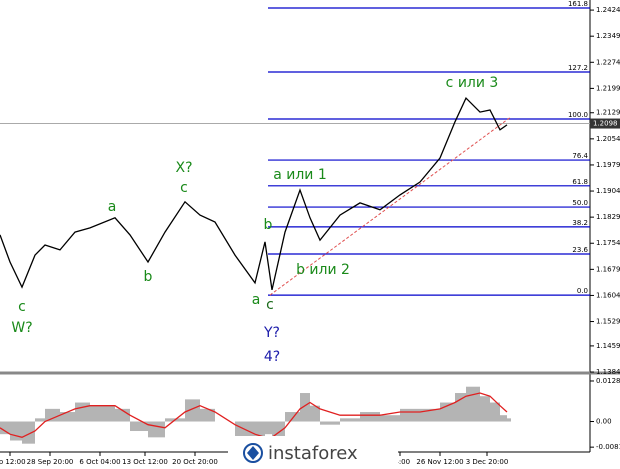 The image size is (620, 469). What do you see at coordinates (195, 462) in the screenshot?
I see `x-tick-label: 20 Oct 20:00` at bounding box center [195, 462].